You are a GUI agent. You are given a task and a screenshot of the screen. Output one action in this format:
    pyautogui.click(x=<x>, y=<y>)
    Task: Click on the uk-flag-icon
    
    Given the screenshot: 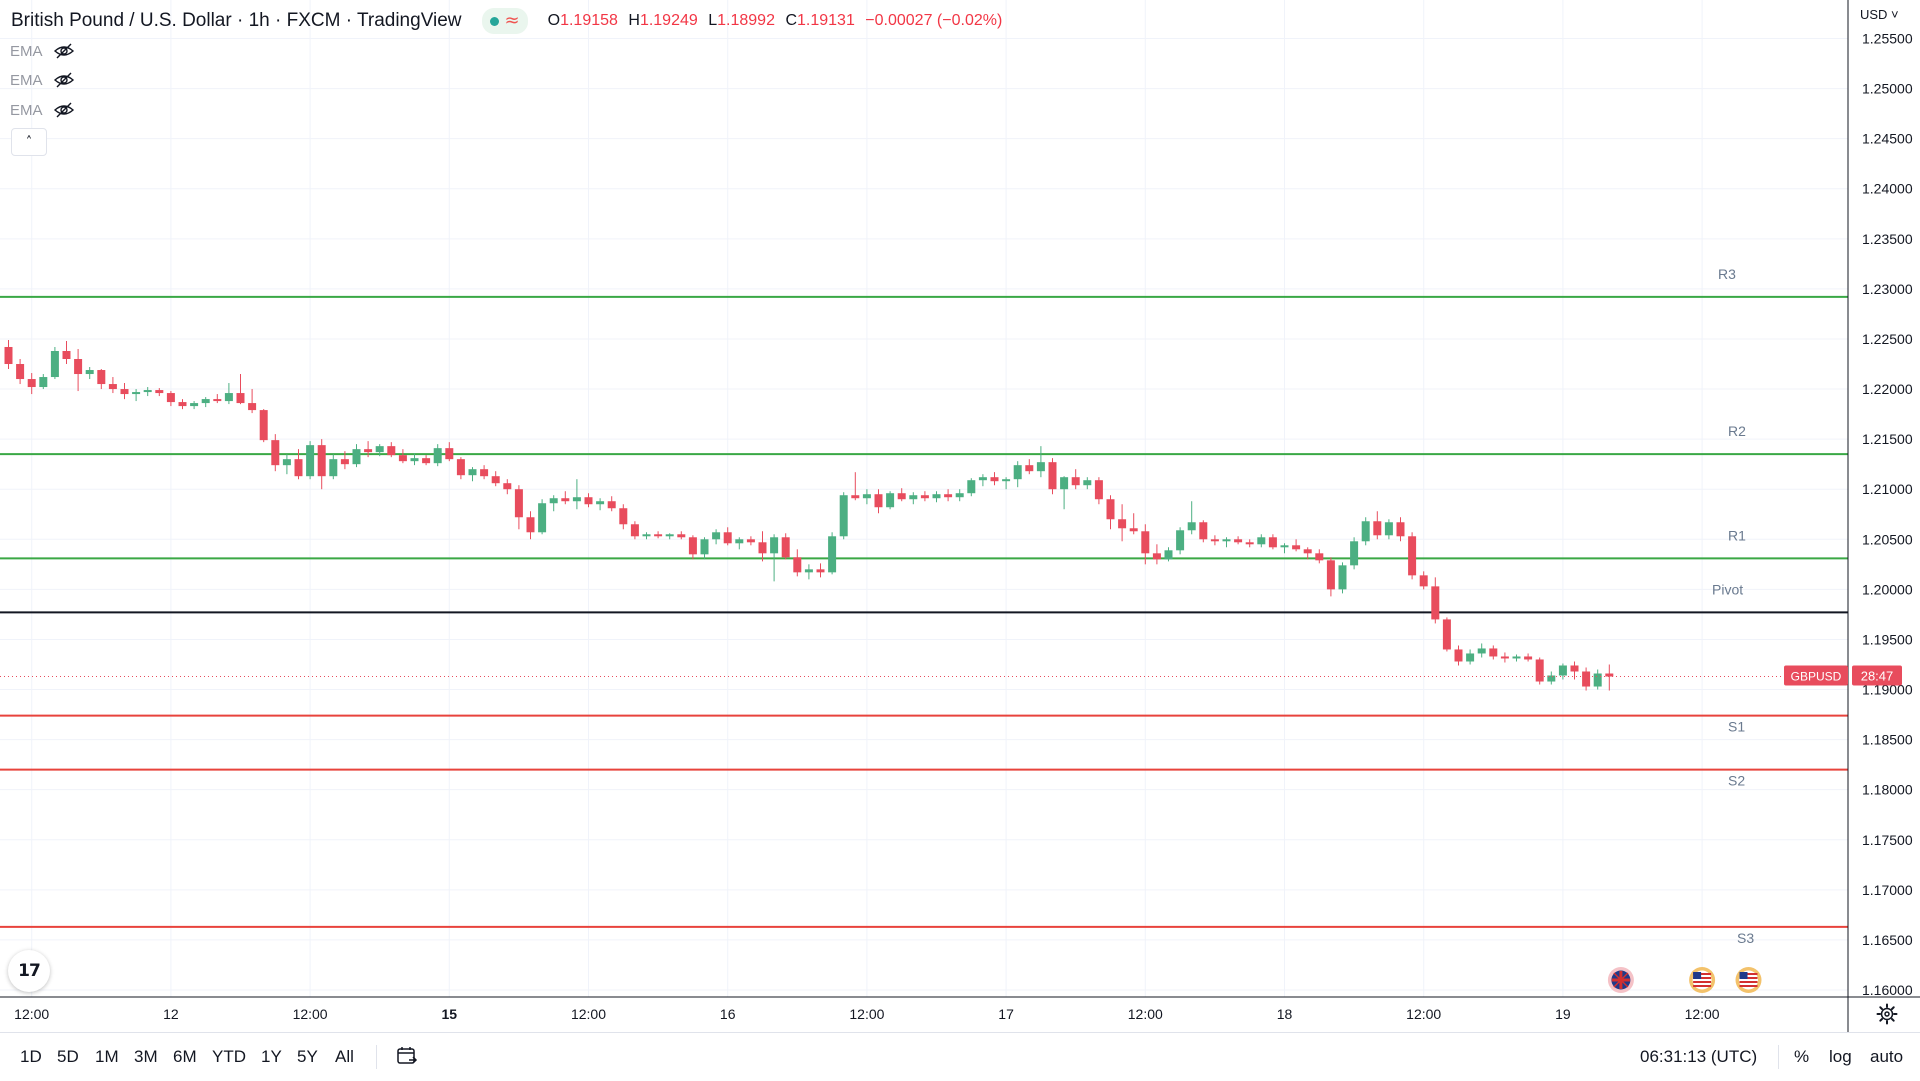 What is the action you would take?
    pyautogui.click(x=1620, y=980)
    